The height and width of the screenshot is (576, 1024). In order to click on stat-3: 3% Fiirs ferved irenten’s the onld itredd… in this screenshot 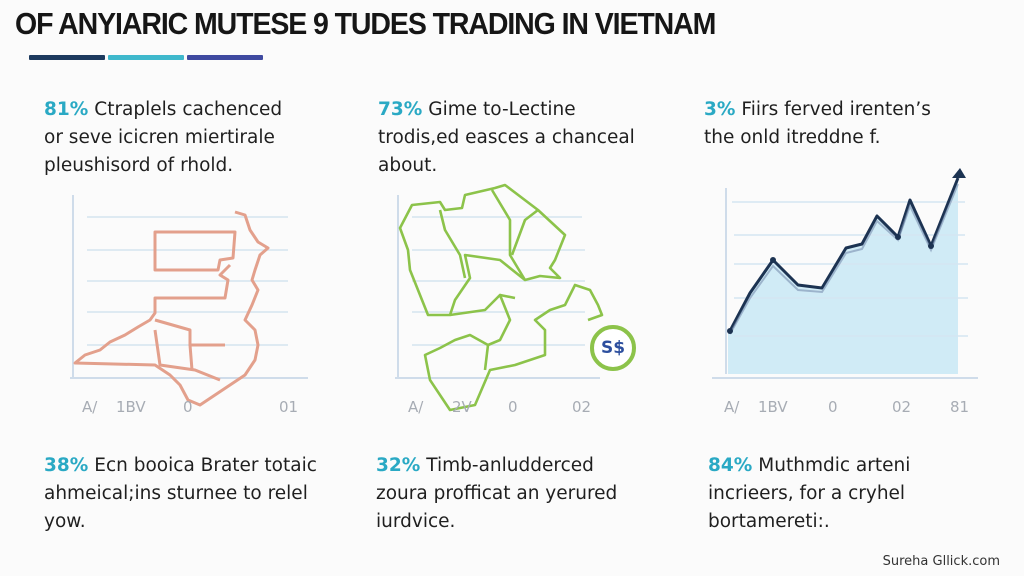, I will do `click(834, 124)`.